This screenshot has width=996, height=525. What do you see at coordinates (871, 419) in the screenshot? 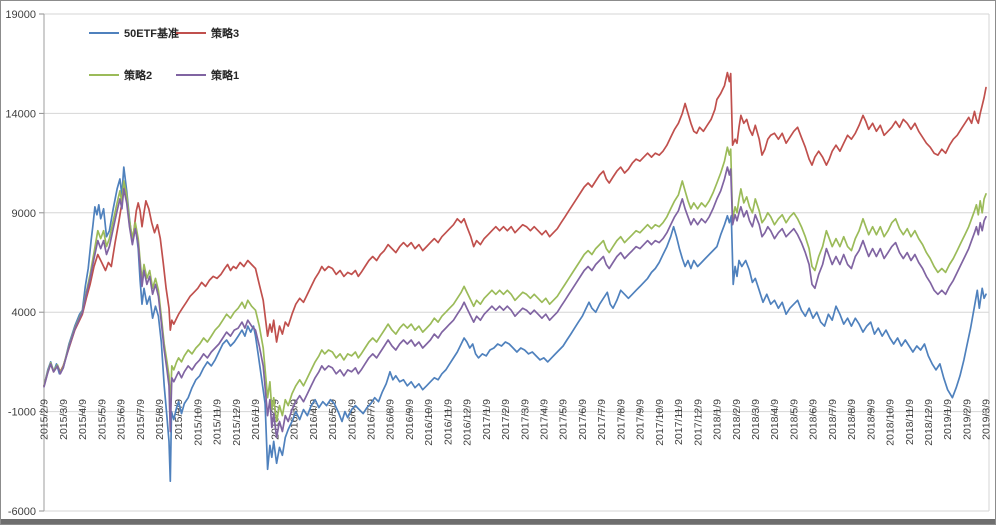
I see `x-tick-label: 2018/9/9` at bounding box center [871, 419].